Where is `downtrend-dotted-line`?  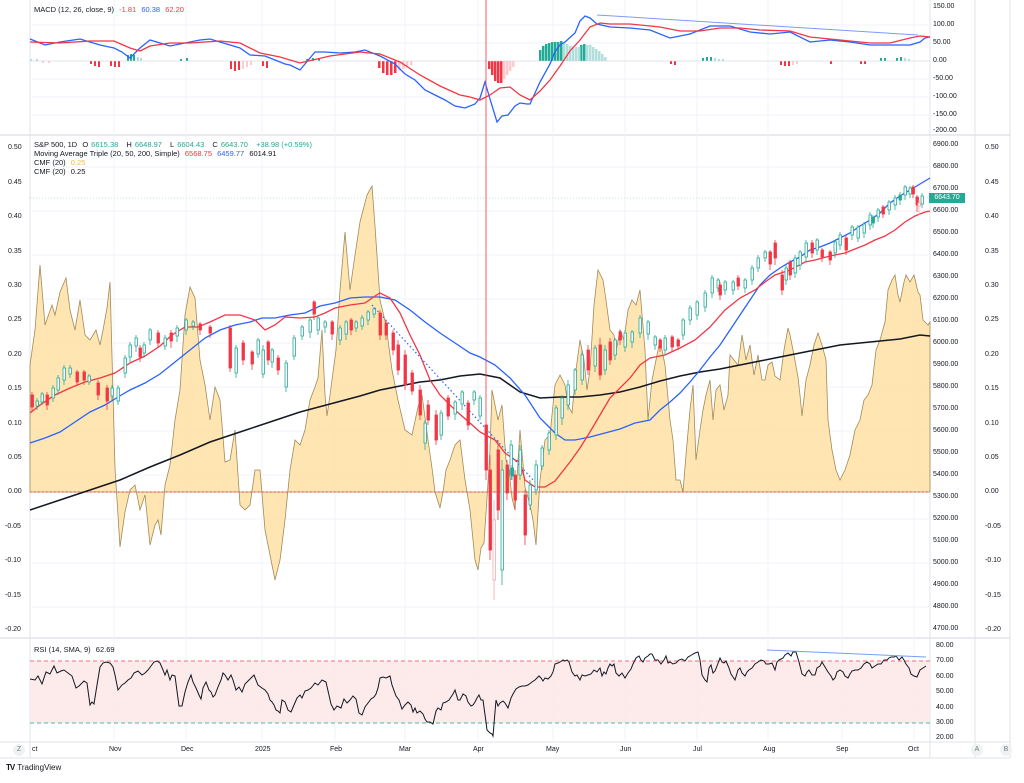 downtrend-dotted-line is located at coordinates (453, 393).